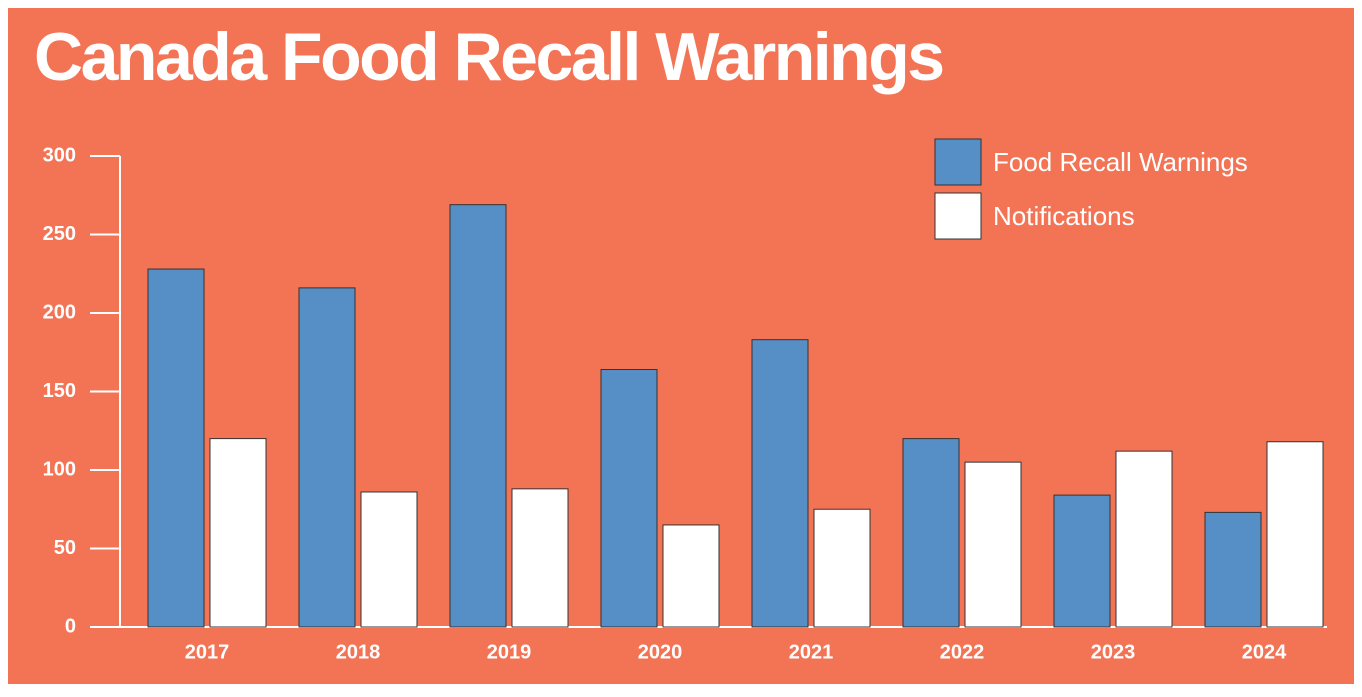 This screenshot has width=1362, height=697. I want to click on chart-title: Canada Food Recall Warnings, so click(488, 57).